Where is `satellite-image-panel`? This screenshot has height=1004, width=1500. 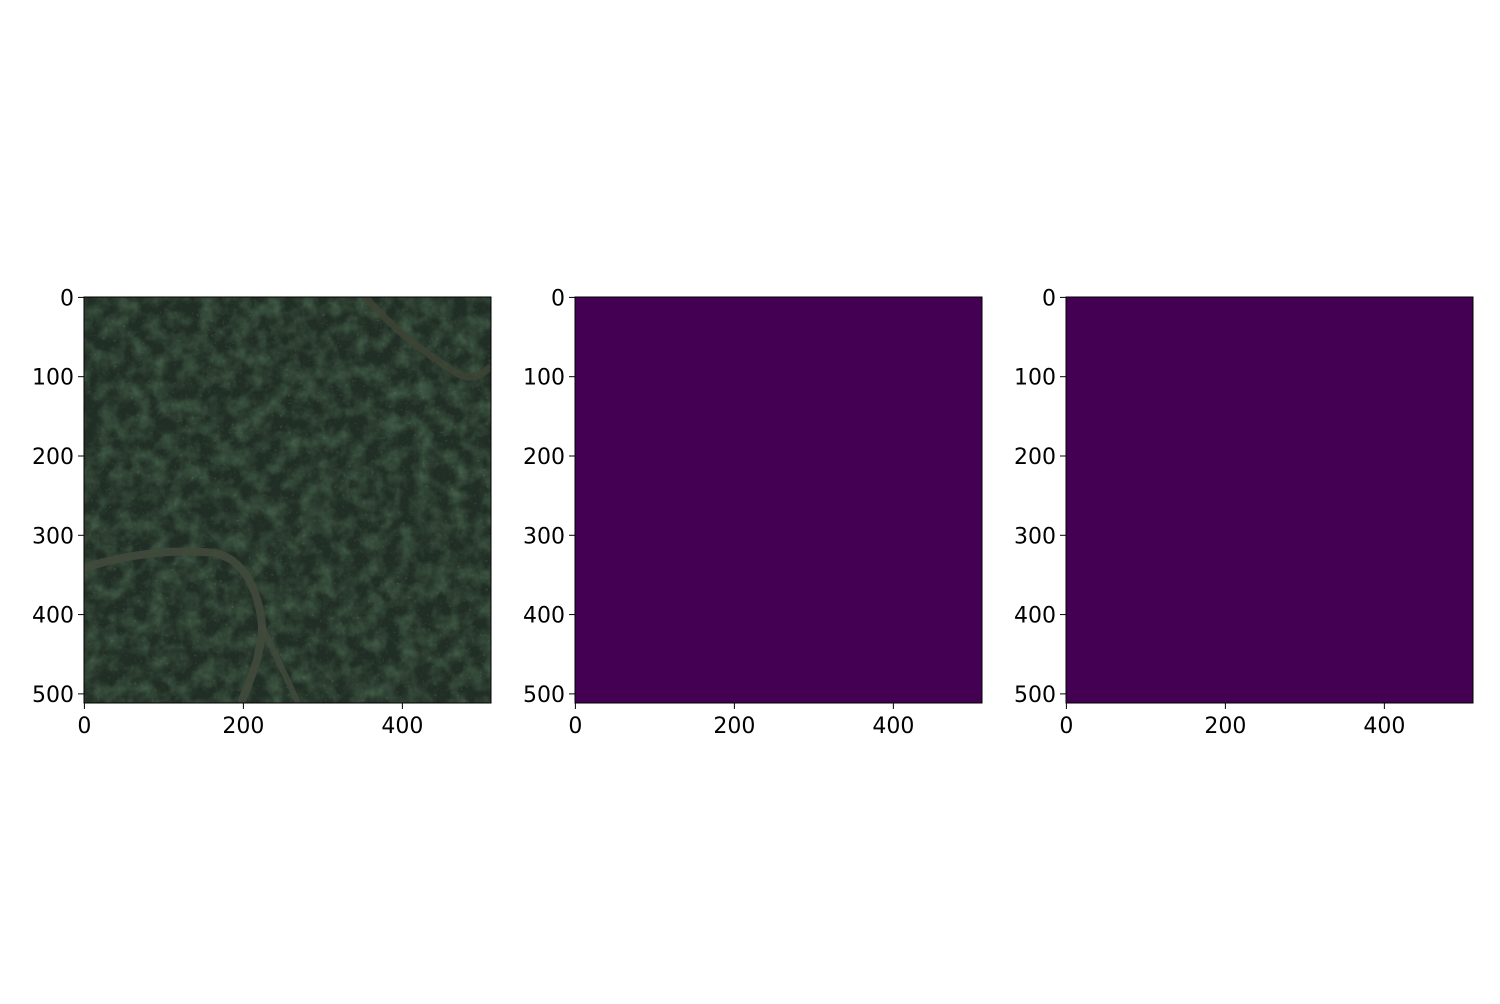
satellite-image-panel is located at coordinates (287, 500).